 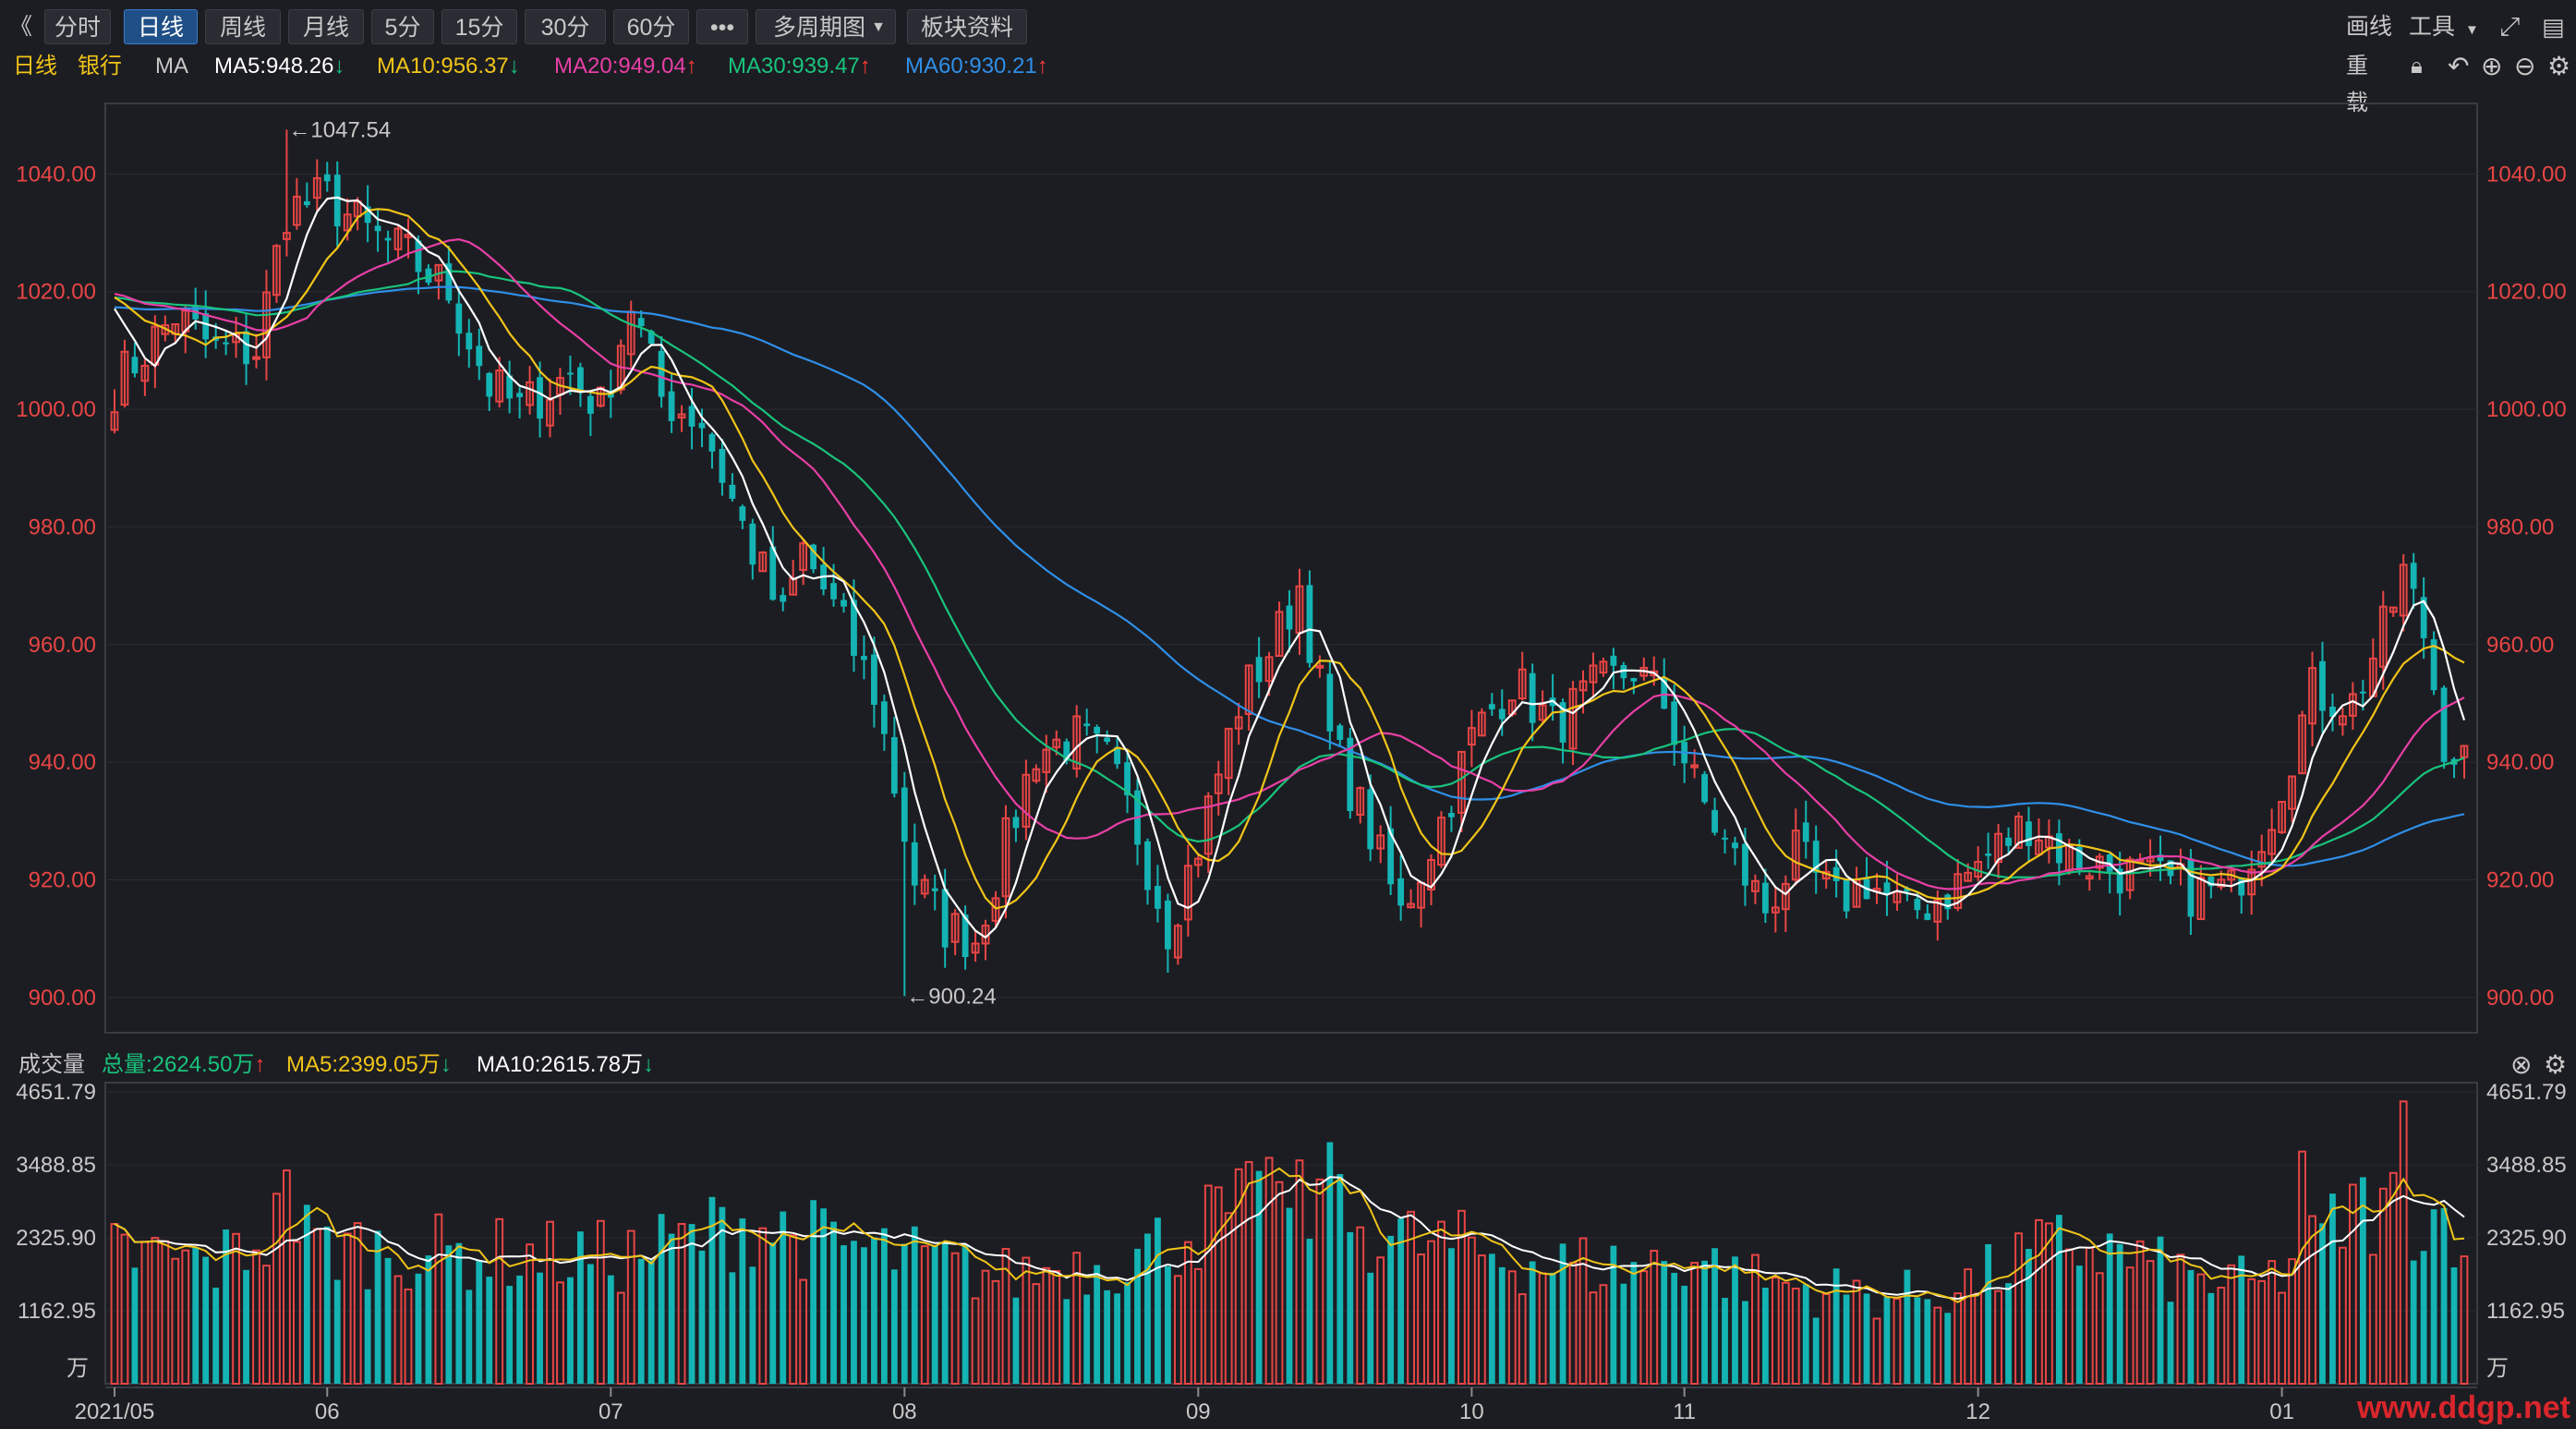 I want to click on volume-ma10-line, so click(x=1289, y=1238).